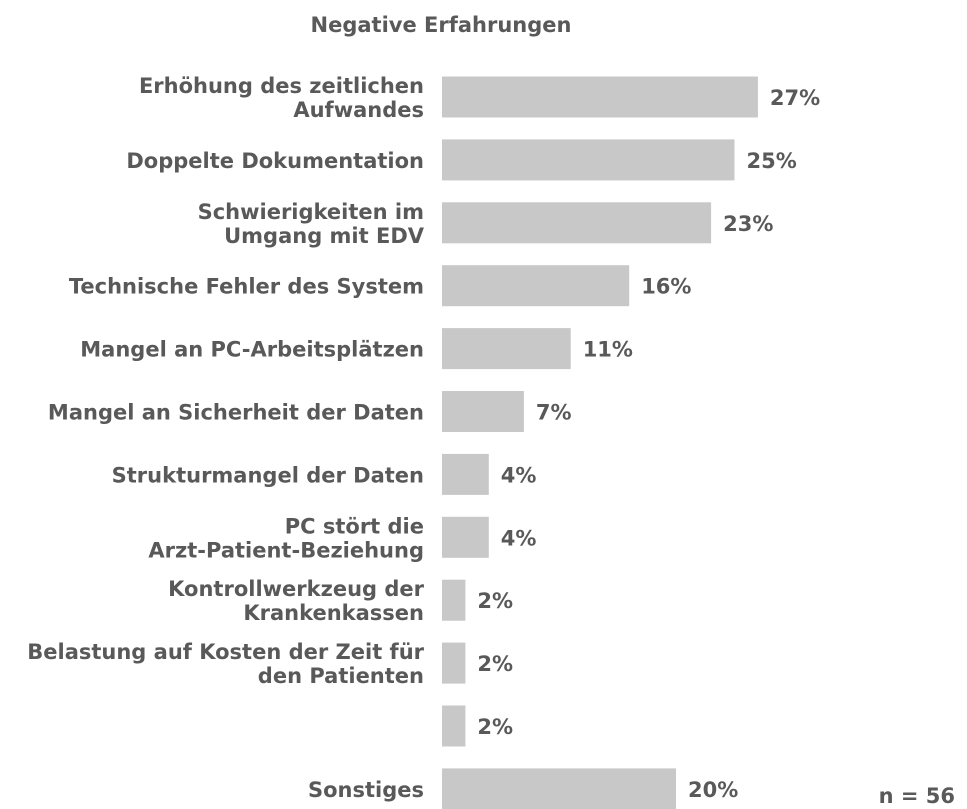  Describe the element at coordinates (268, 475) in the screenshot. I see `category-label: Strukturmangel der Daten` at that location.